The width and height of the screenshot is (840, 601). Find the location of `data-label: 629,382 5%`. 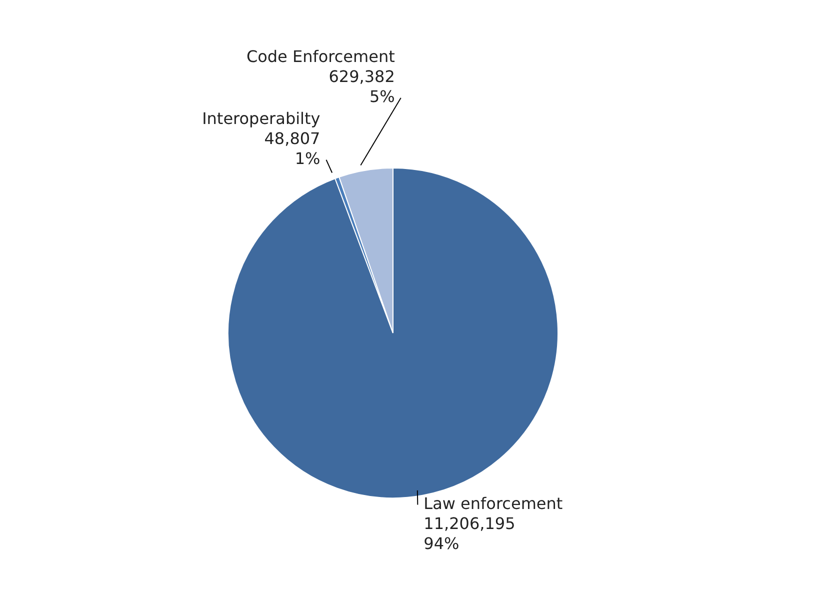

data-label: 629,382 5% is located at coordinates (361, 86).